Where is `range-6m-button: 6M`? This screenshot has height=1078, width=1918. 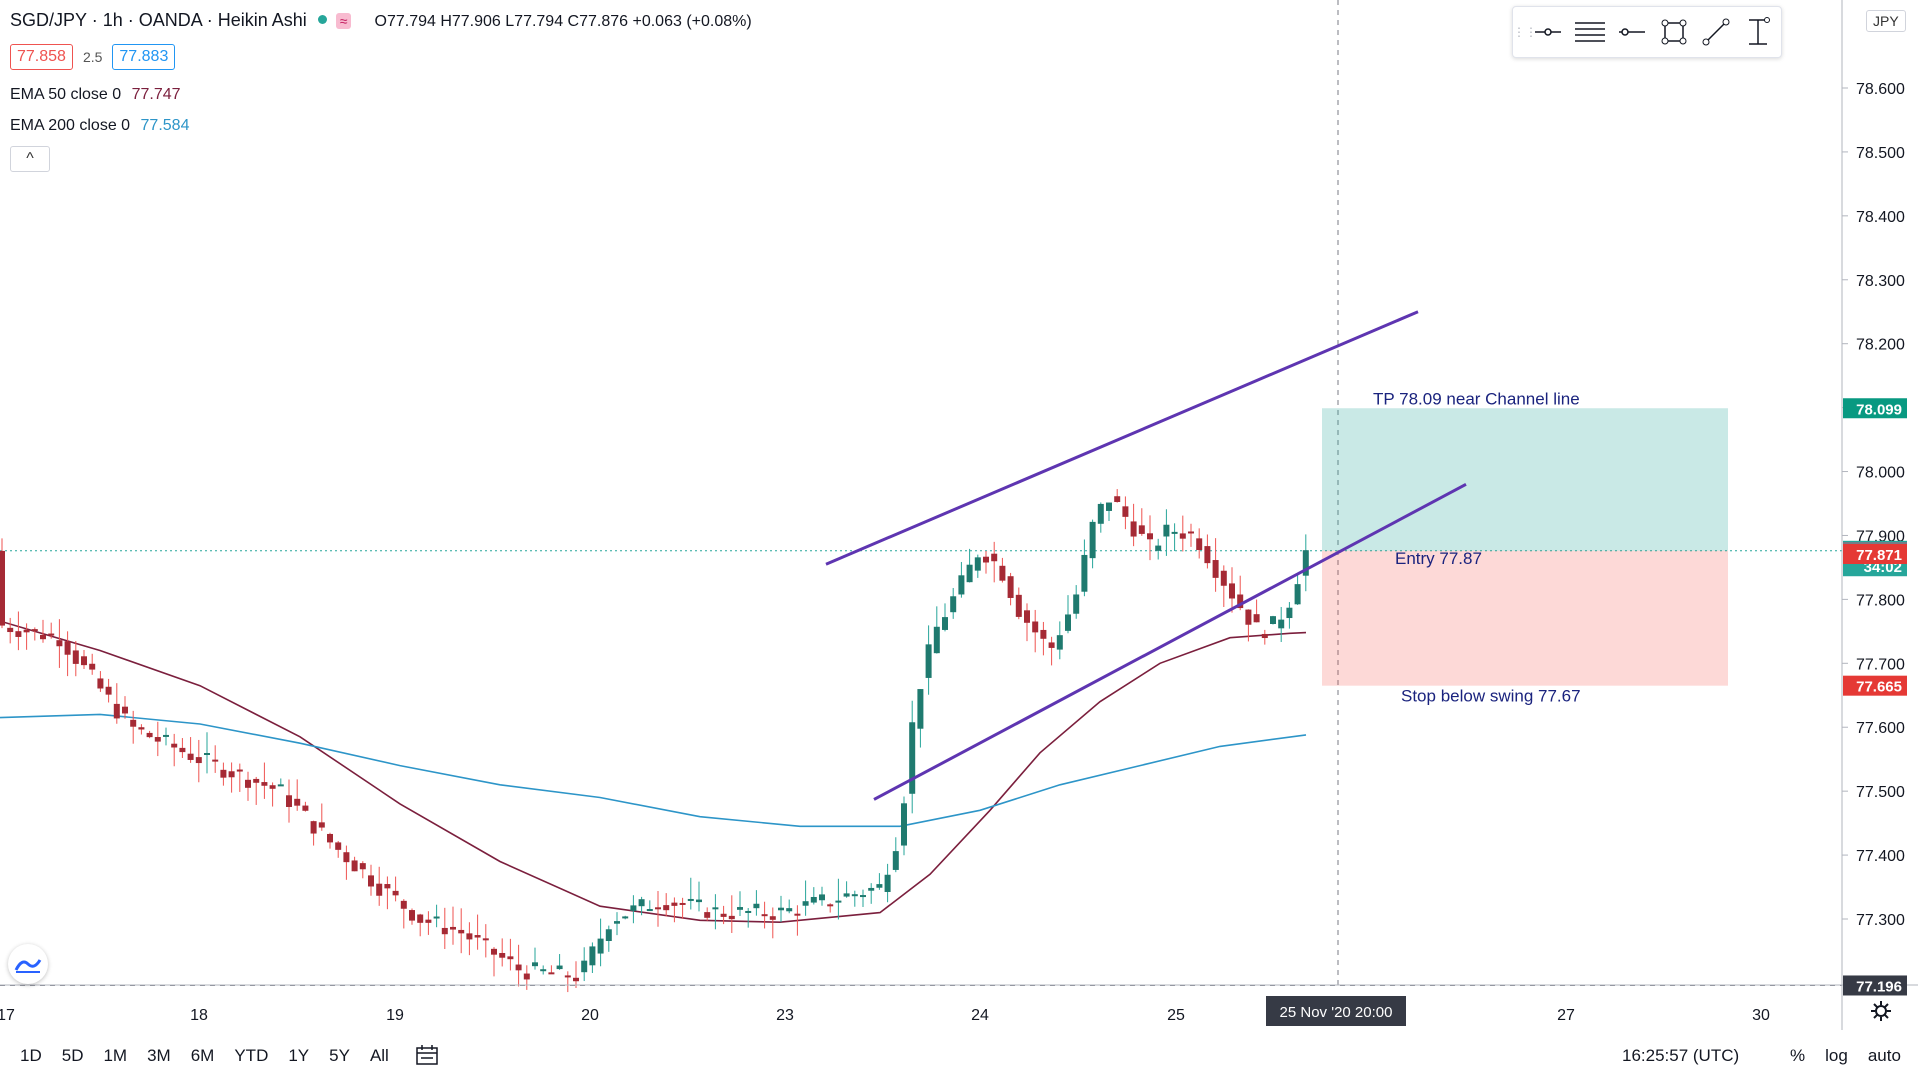 range-6m-button: 6M is located at coordinates (202, 1055).